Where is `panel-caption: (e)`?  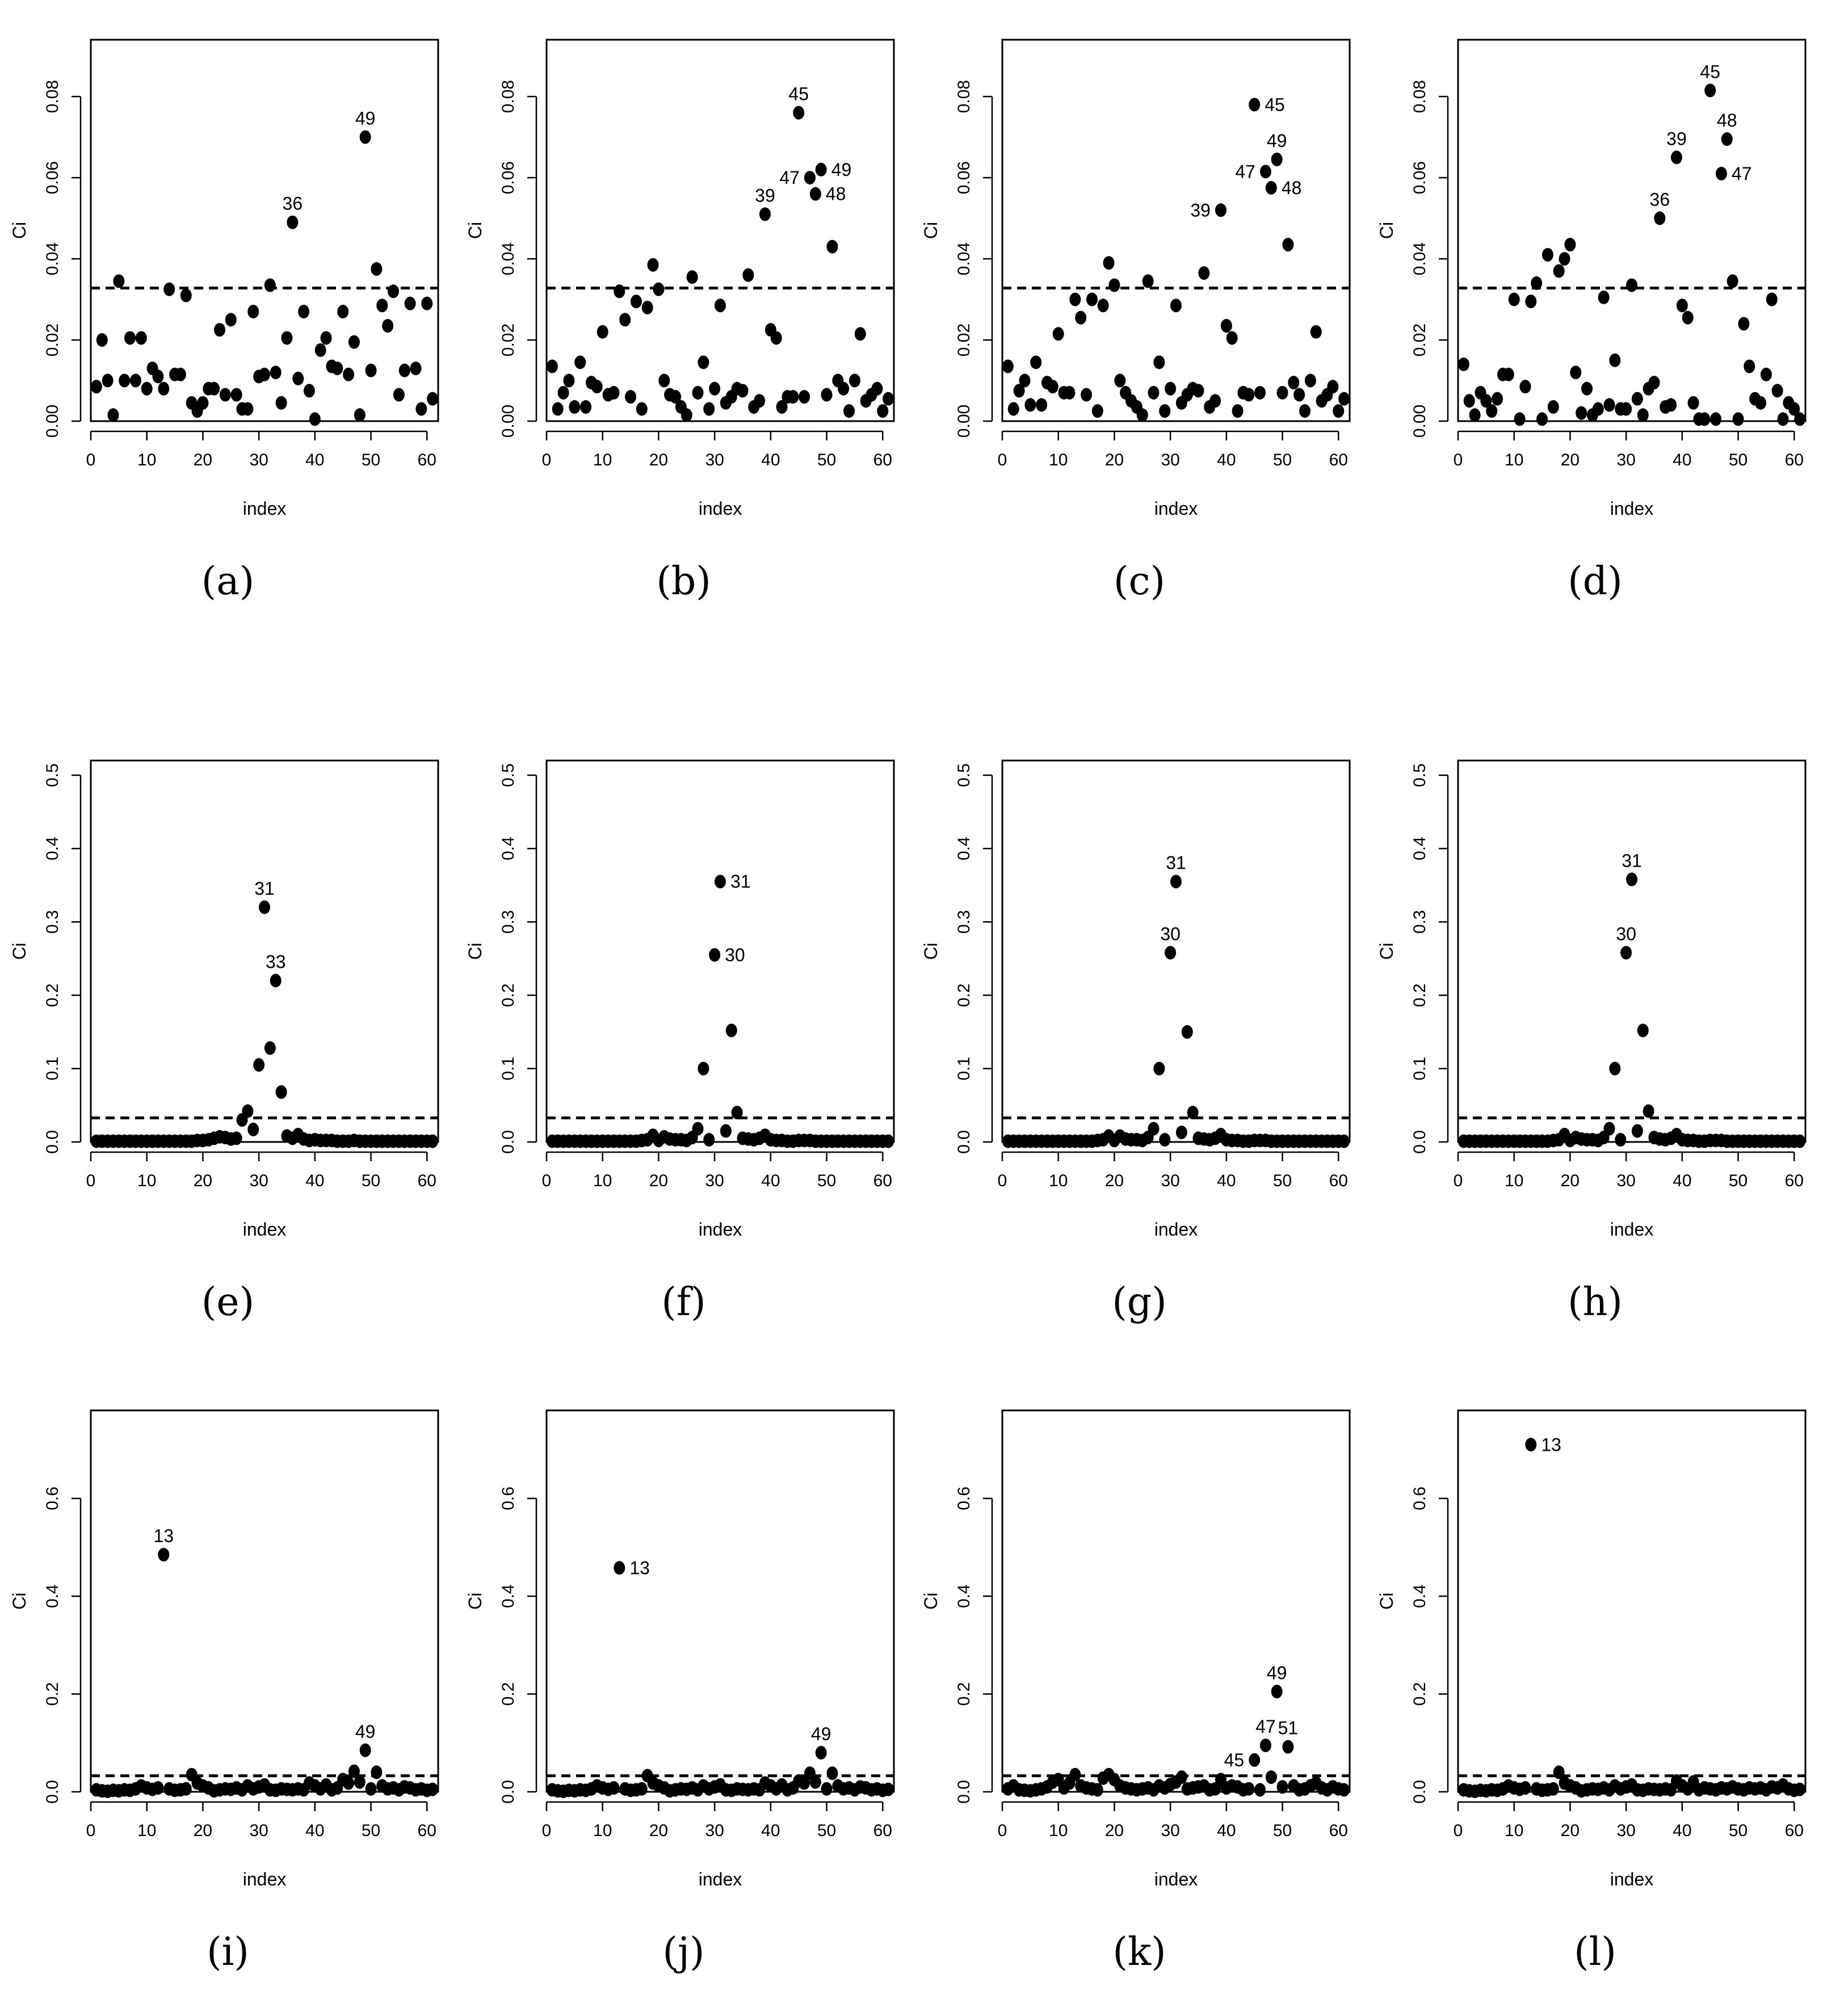 panel-caption: (e) is located at coordinates (228, 1302).